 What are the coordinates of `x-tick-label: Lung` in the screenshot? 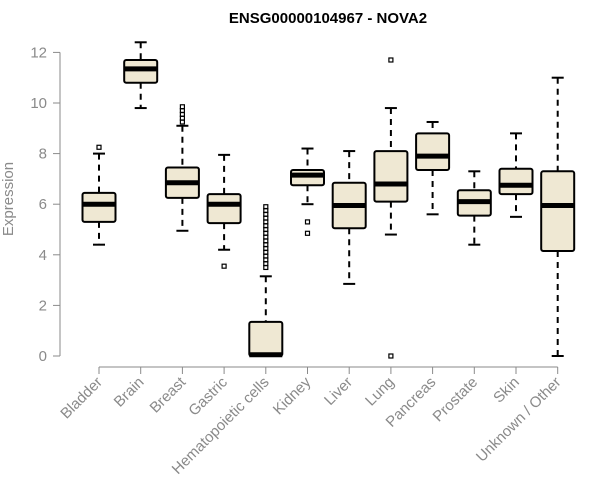 It's located at (380, 392).